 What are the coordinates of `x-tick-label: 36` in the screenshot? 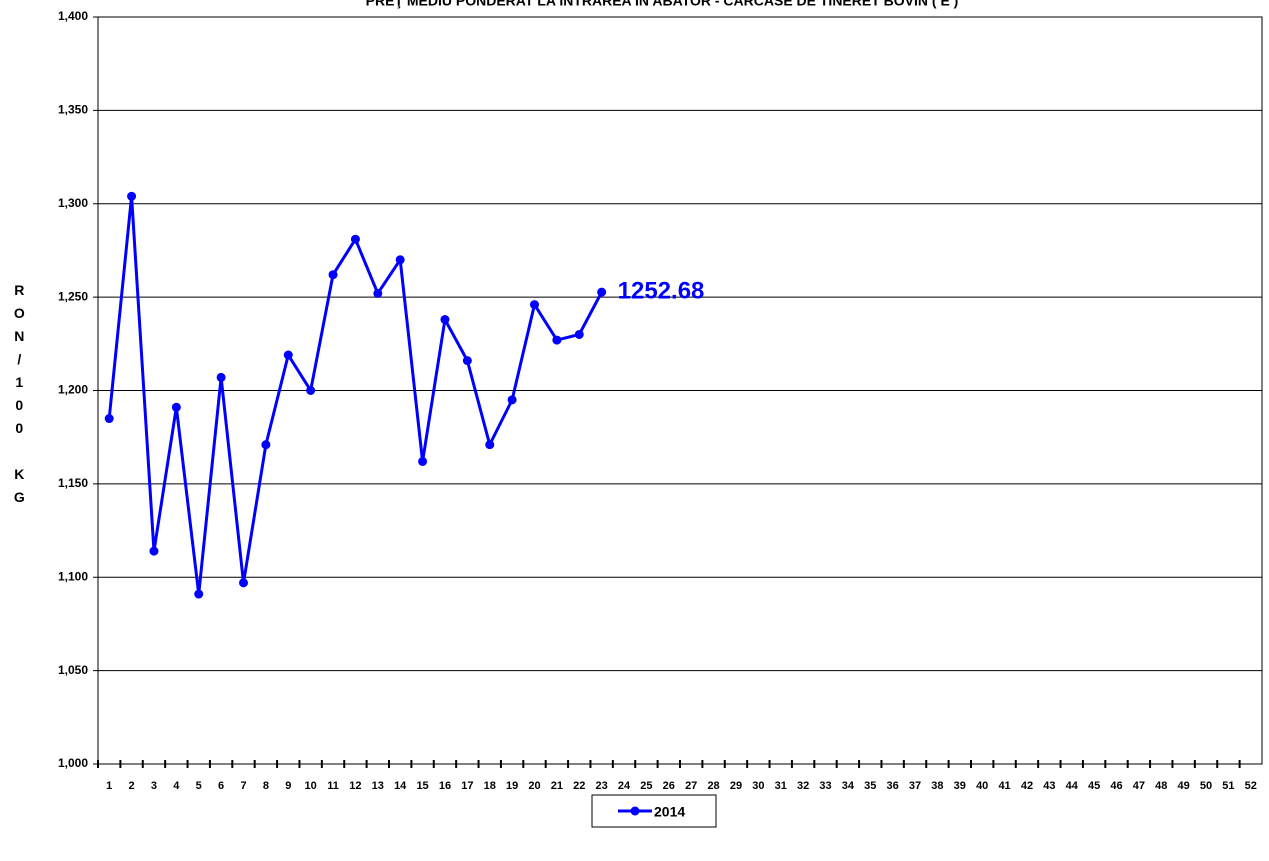 It's located at (893, 786).